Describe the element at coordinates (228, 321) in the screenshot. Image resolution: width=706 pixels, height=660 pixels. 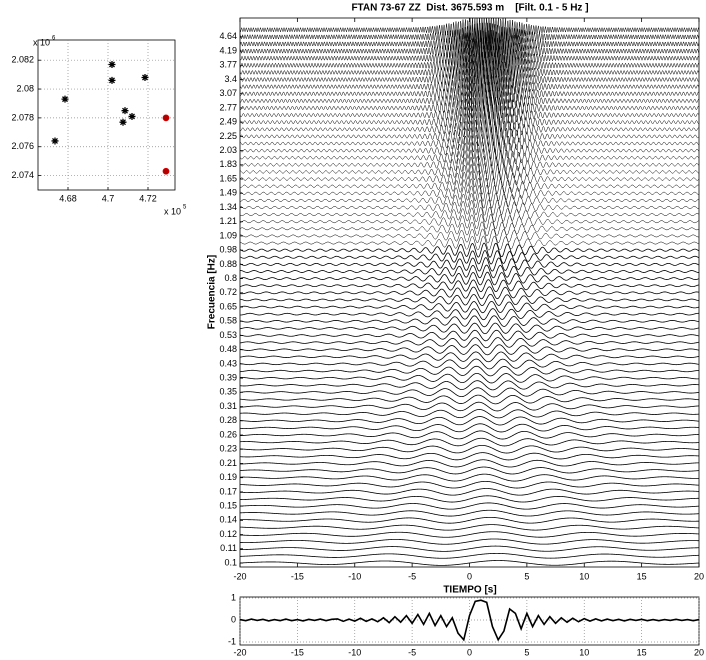
I see `y-tick-label: 0.58` at that location.